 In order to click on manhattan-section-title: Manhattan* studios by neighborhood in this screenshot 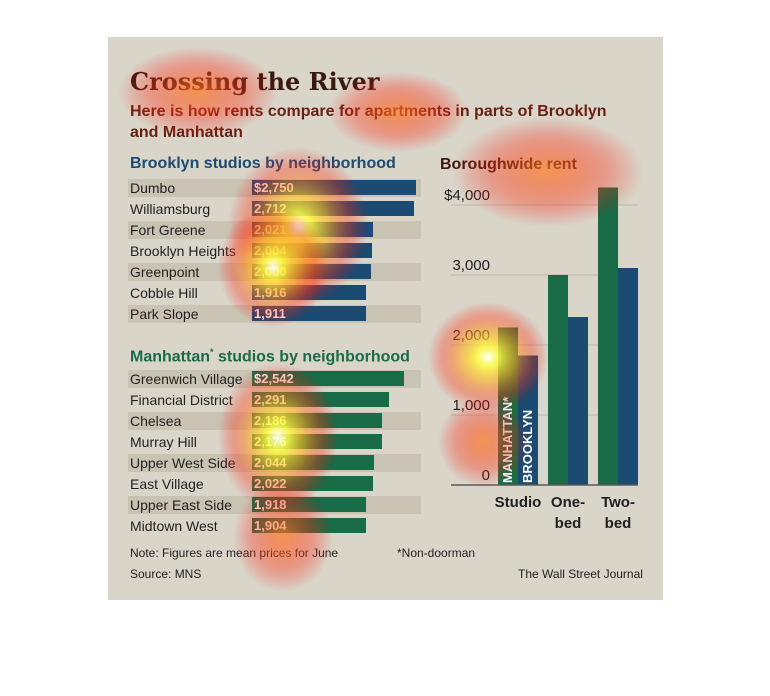, I will do `click(270, 356)`.